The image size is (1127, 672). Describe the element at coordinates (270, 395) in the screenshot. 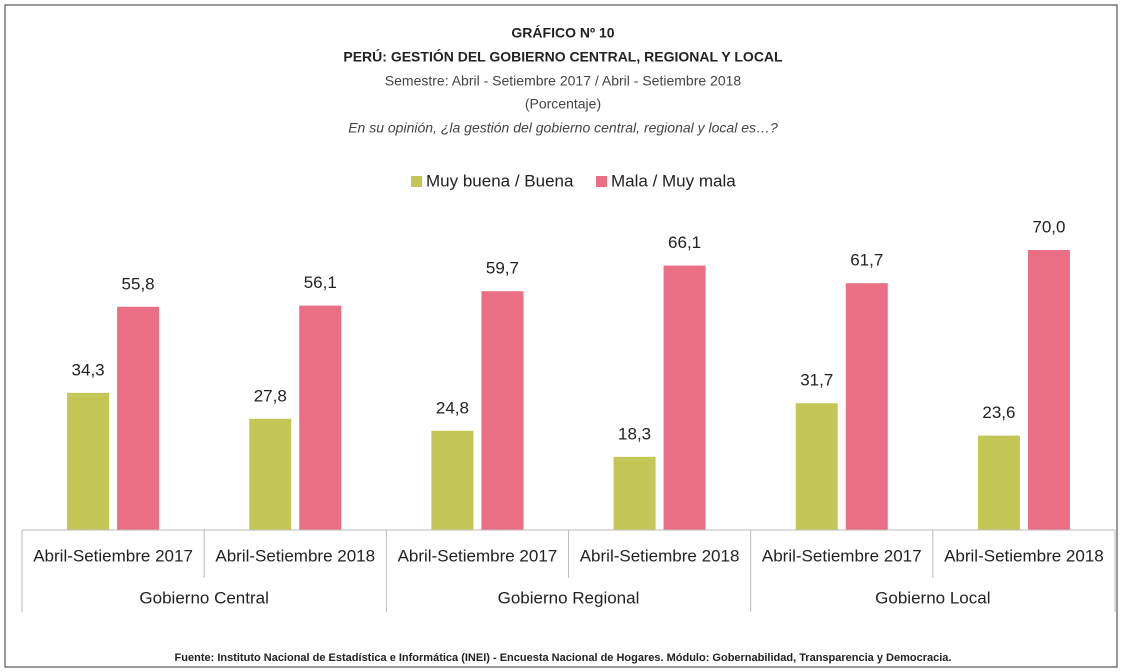

I see `value-label: 27,8` at that location.